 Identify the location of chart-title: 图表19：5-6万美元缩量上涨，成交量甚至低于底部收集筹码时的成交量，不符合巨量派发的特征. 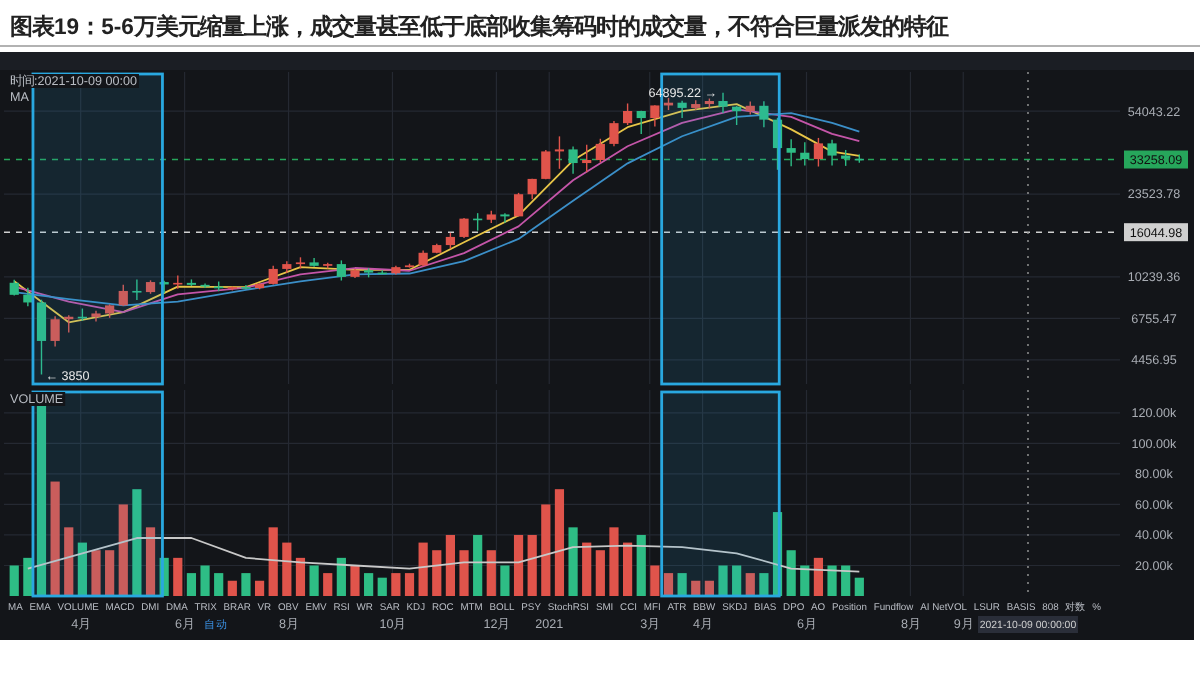
(479, 27).